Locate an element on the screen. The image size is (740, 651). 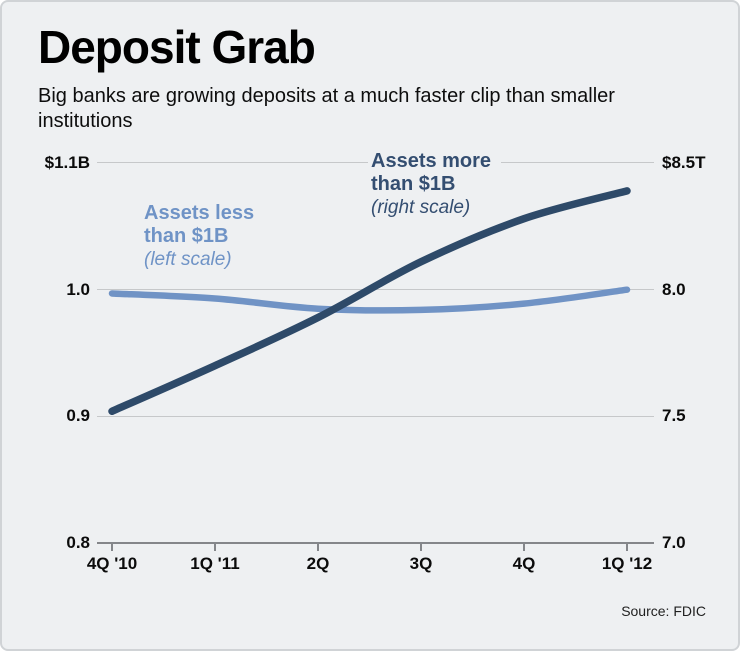
left-axis-tick-label: 0.8 is located at coordinates (78, 542).